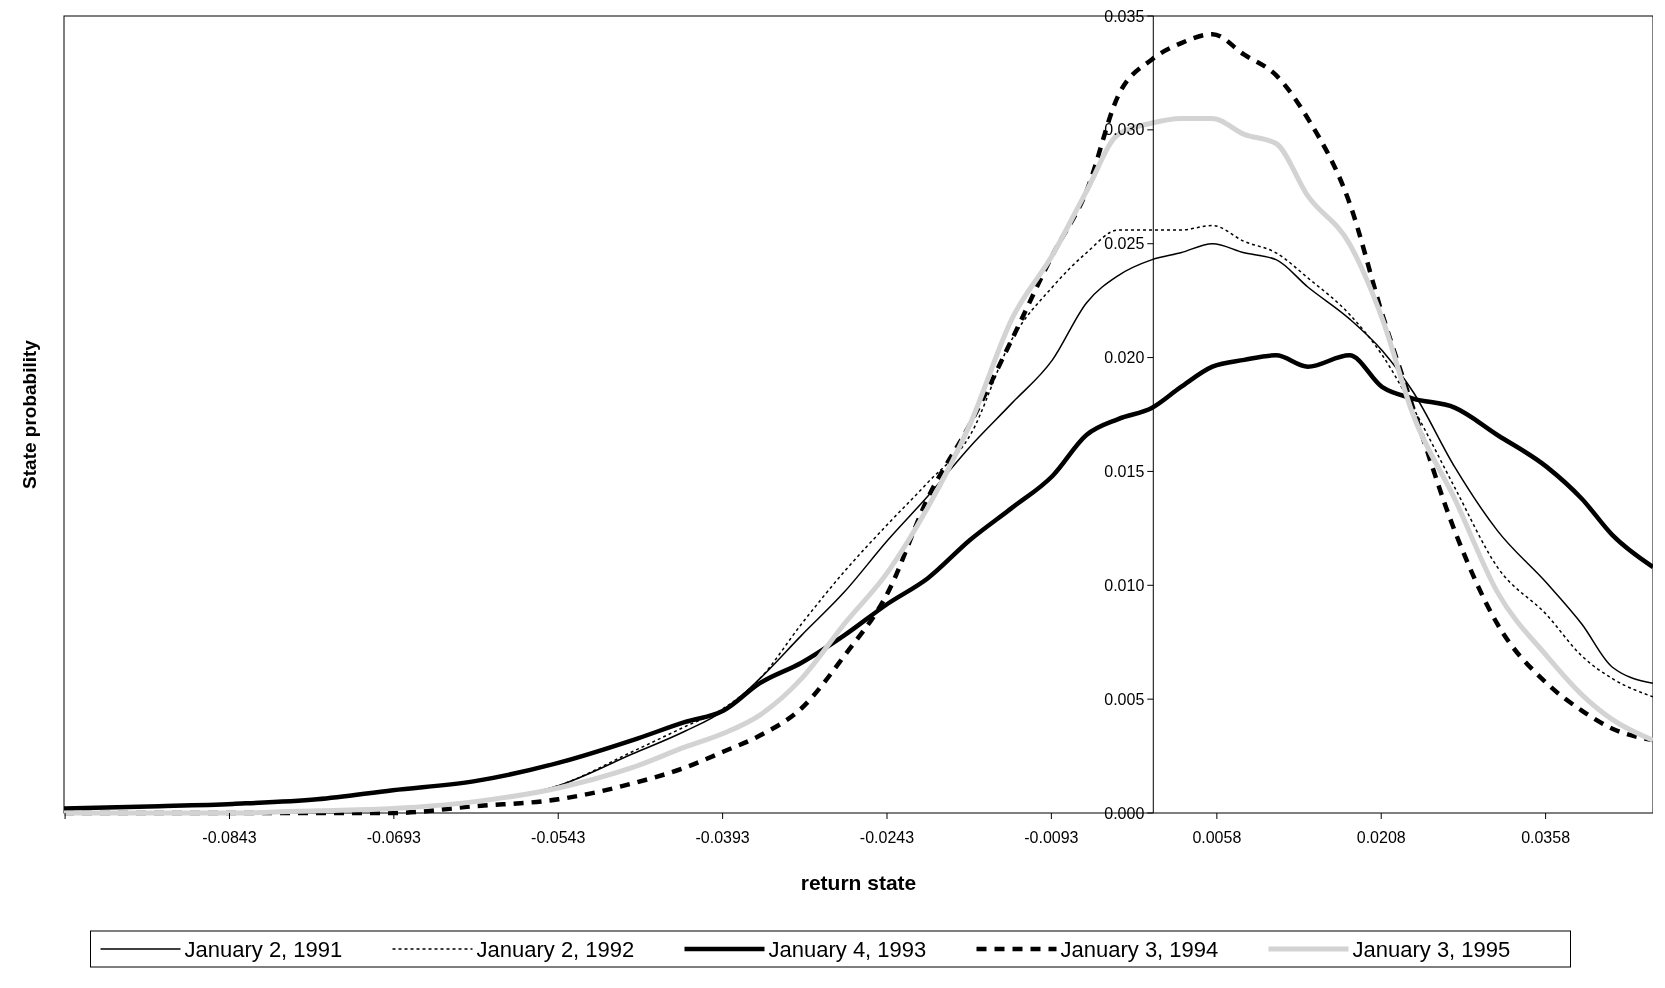 This screenshot has width=1665, height=988. What do you see at coordinates (858, 882) in the screenshot?
I see `x-axis-title: return state` at bounding box center [858, 882].